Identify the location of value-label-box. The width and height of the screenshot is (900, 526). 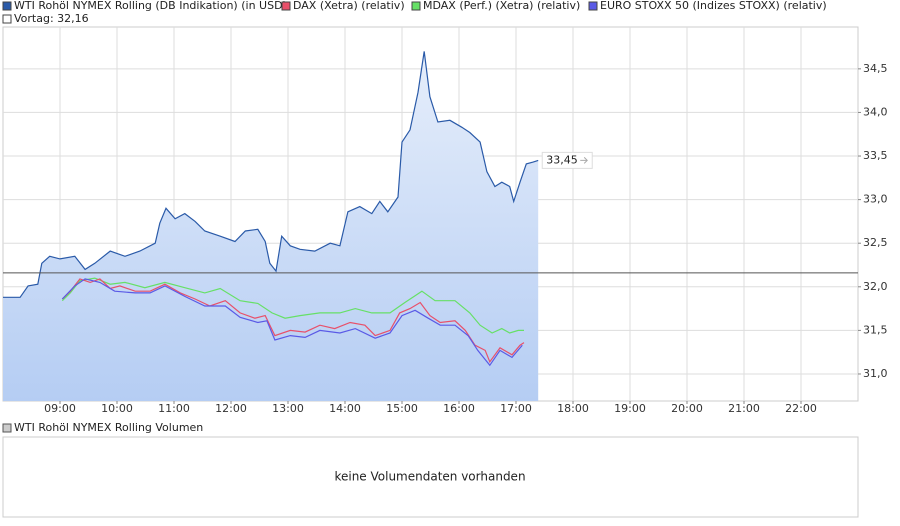
(567, 160).